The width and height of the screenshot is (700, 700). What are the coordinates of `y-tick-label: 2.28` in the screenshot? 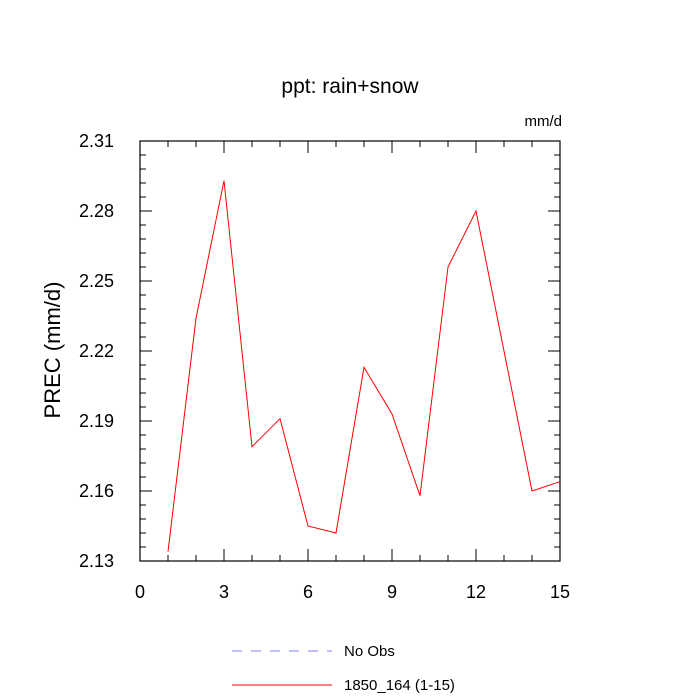 It's located at (96, 211).